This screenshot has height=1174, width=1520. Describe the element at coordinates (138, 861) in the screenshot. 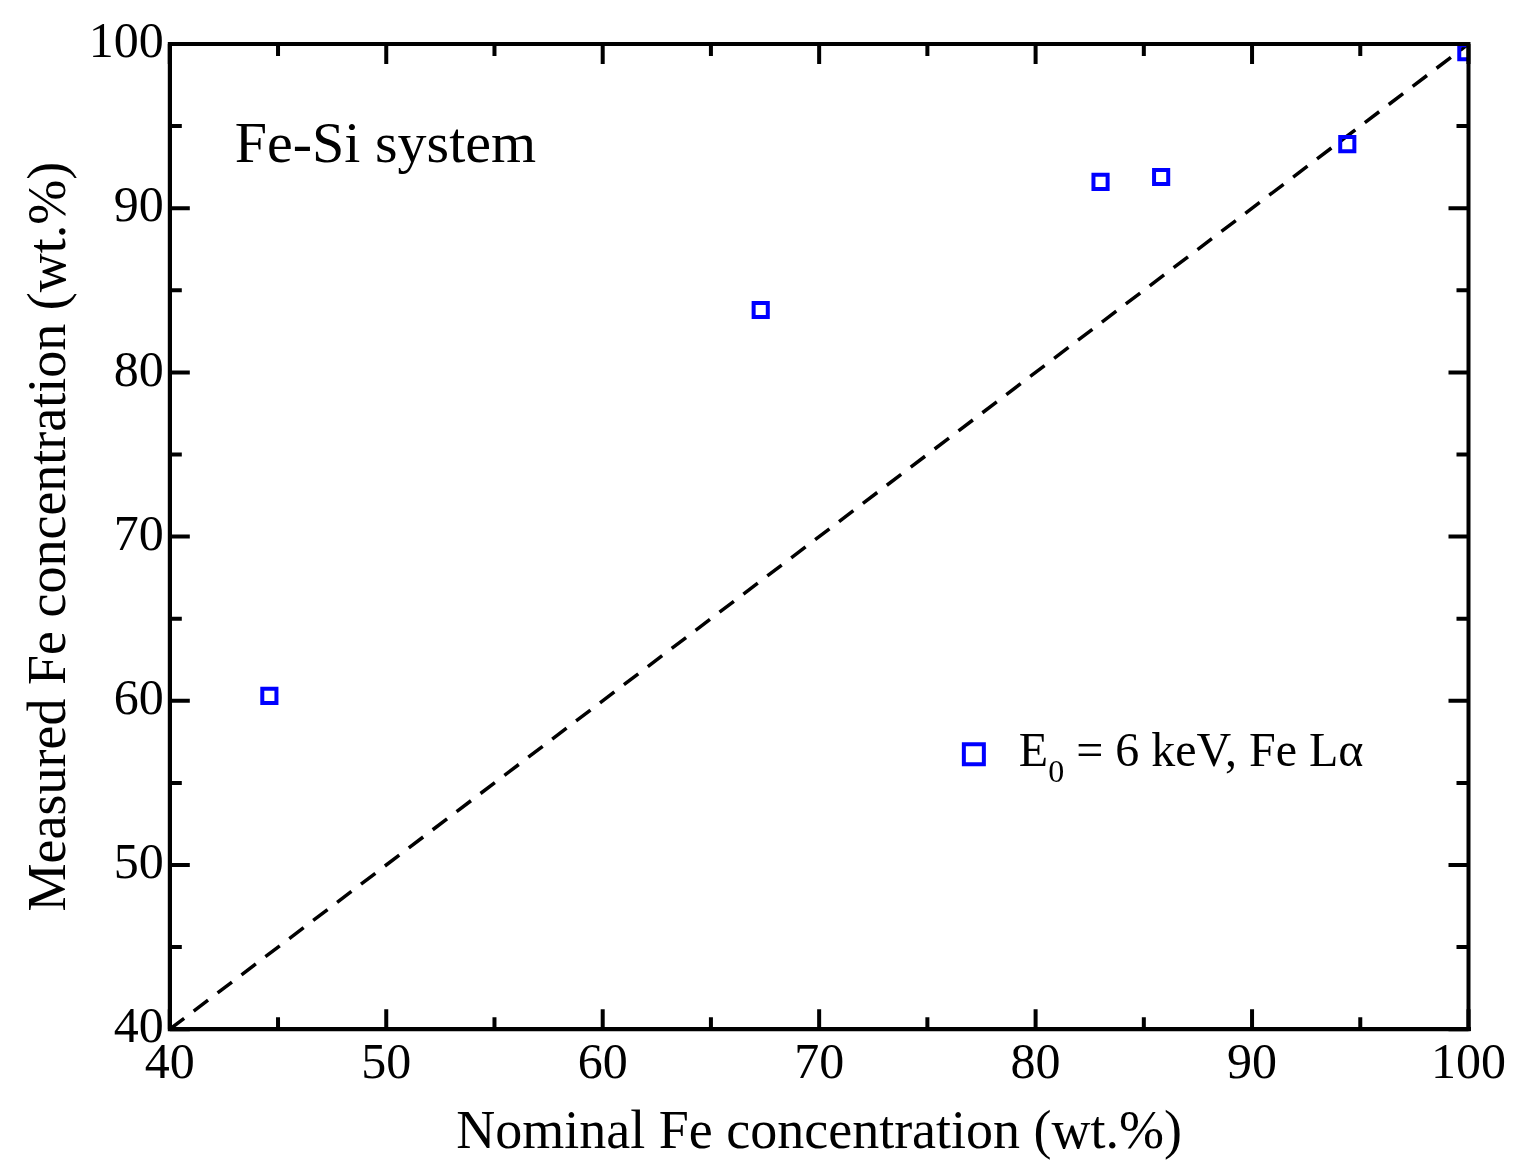

I see `y-tick-label: 50` at that location.